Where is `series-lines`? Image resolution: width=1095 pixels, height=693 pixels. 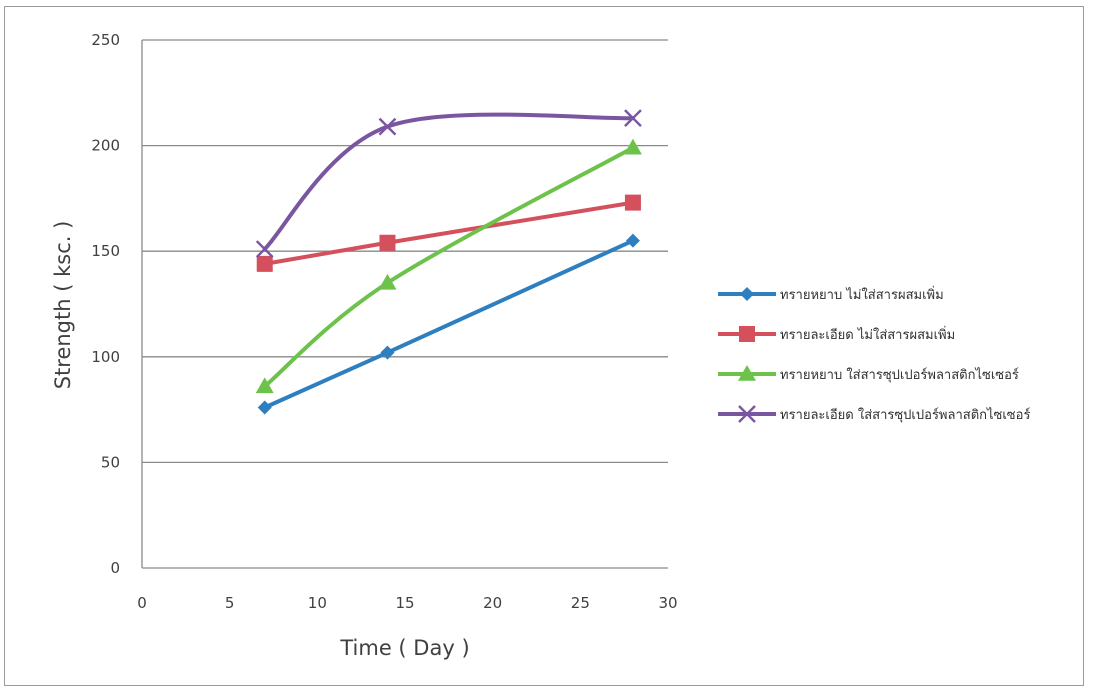 series-lines is located at coordinates (448, 261).